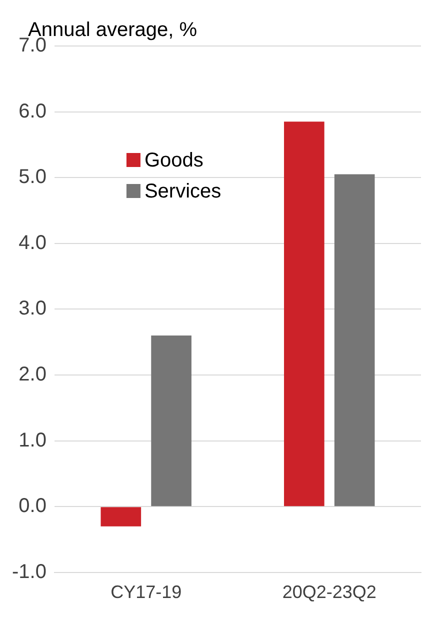 The height and width of the screenshot is (620, 433). What do you see at coordinates (32, 506) in the screenshot?
I see `y-tick-label: 0.0` at bounding box center [32, 506].